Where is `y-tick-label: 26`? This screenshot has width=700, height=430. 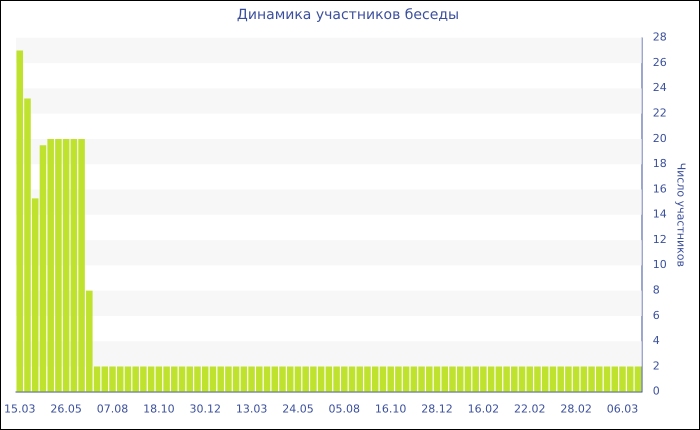
y-tick-label: 26 is located at coordinates (659, 62).